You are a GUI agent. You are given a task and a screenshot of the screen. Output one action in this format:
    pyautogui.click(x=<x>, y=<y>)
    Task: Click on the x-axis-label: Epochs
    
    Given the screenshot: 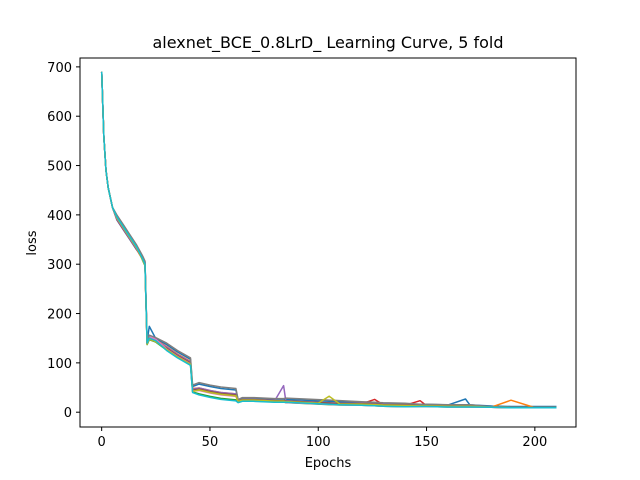 What is the action you would take?
    pyautogui.click(x=328, y=463)
    